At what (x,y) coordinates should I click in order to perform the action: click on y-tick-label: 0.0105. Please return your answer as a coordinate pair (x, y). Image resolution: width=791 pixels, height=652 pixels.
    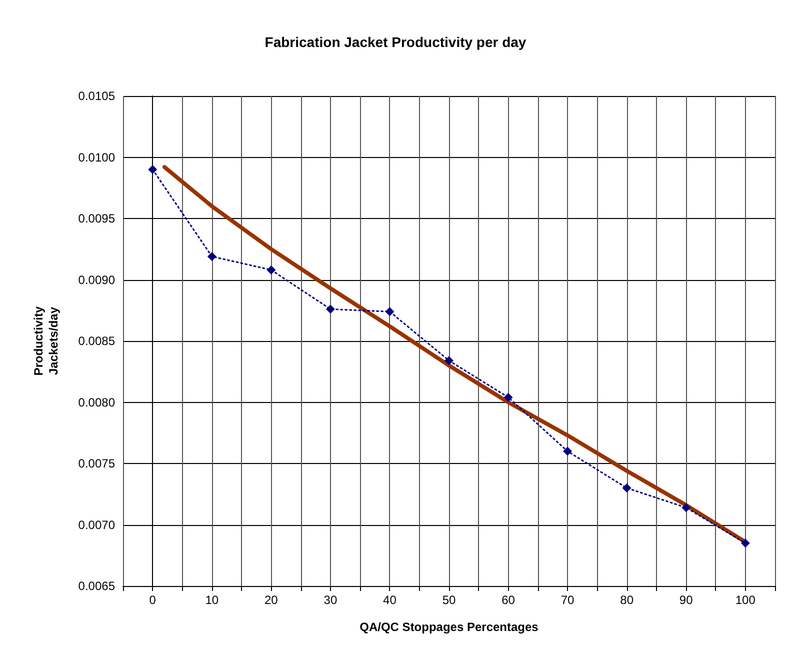
    Looking at the image, I should click on (97, 96).